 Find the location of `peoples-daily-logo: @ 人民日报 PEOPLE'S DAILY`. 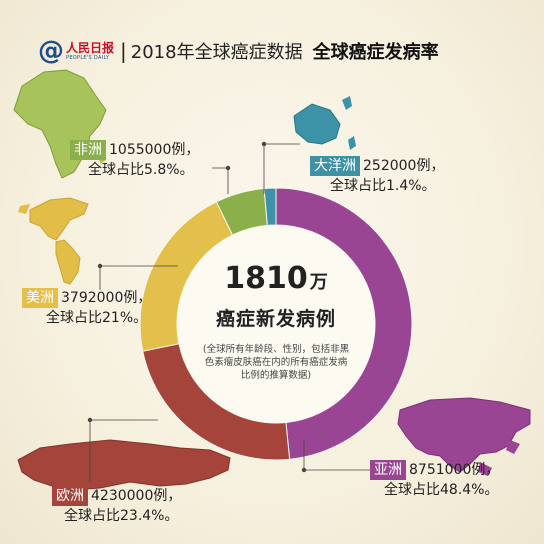

peoples-daily-logo: @ 人民日报 PEOPLE'S DAILY is located at coordinates (76, 51).